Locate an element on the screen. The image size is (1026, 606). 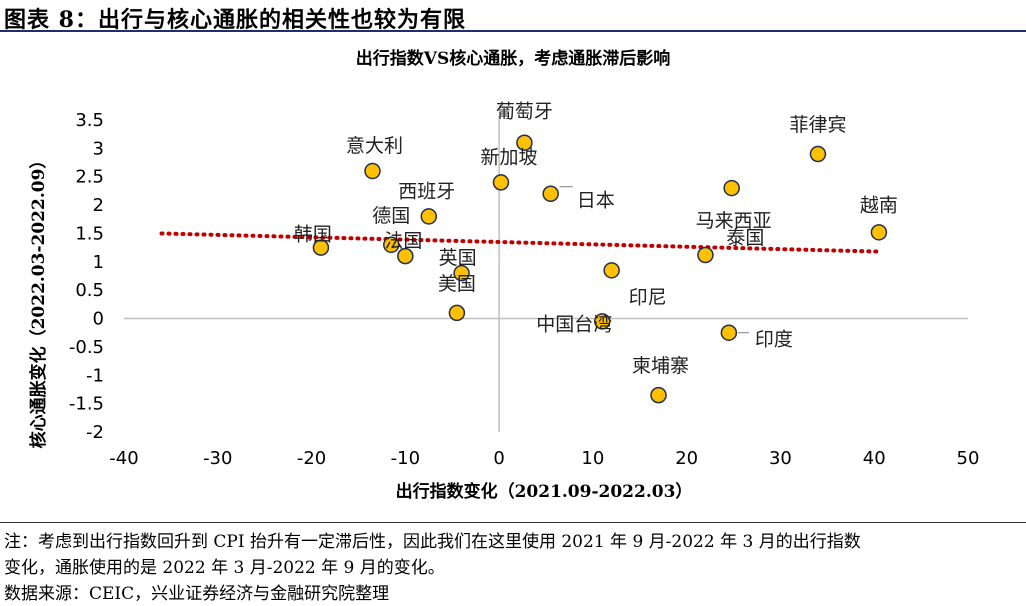
y-tick-label: -1 is located at coordinates (95, 375).